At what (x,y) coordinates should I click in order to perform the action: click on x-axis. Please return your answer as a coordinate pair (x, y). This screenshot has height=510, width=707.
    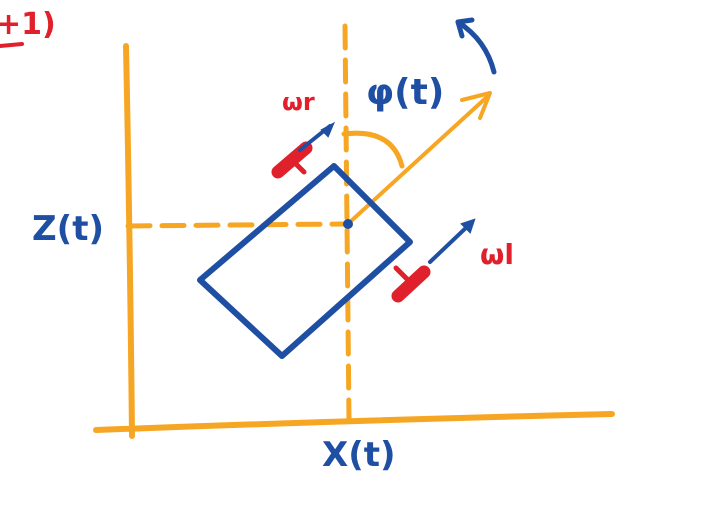
    Looking at the image, I should click on (354, 422).